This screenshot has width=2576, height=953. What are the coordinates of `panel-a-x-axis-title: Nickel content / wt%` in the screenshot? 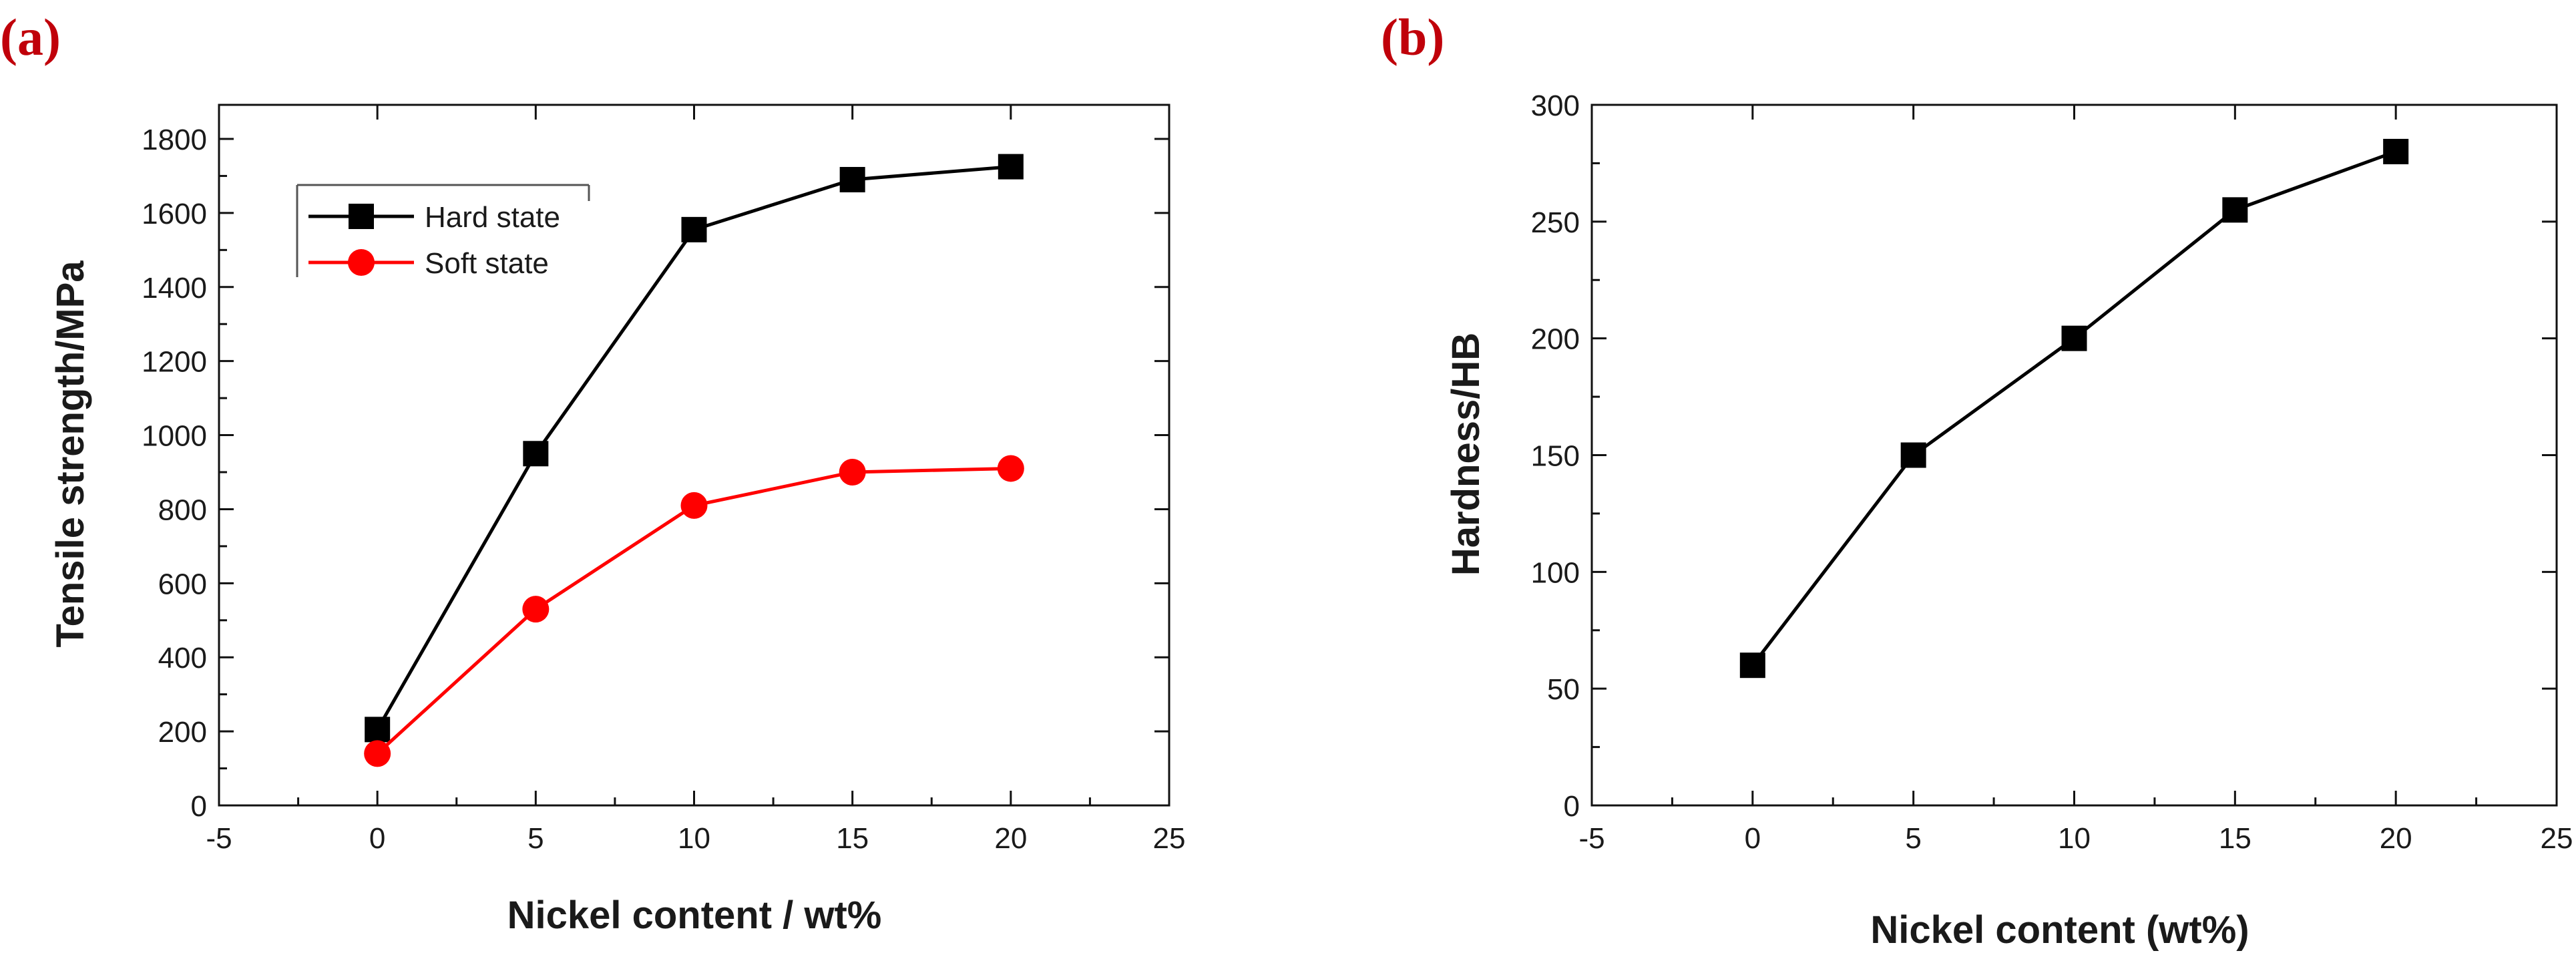 It's located at (694, 915).